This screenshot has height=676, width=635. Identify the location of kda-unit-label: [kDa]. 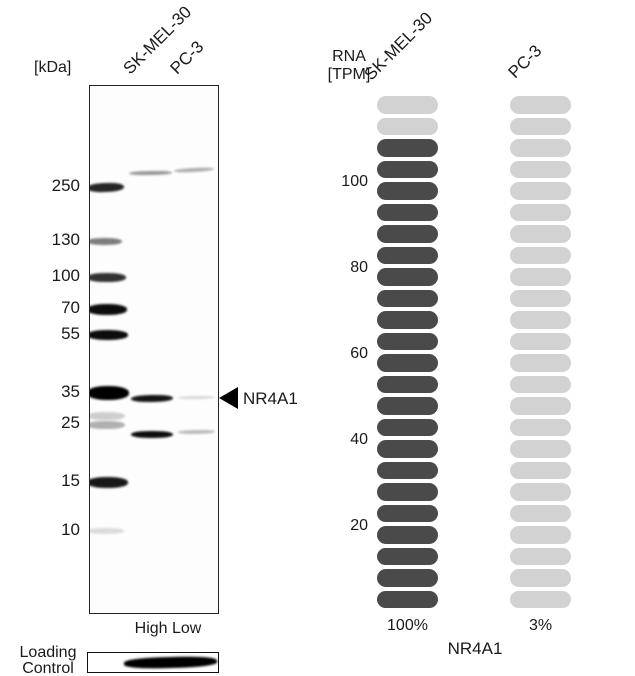
(53, 67).